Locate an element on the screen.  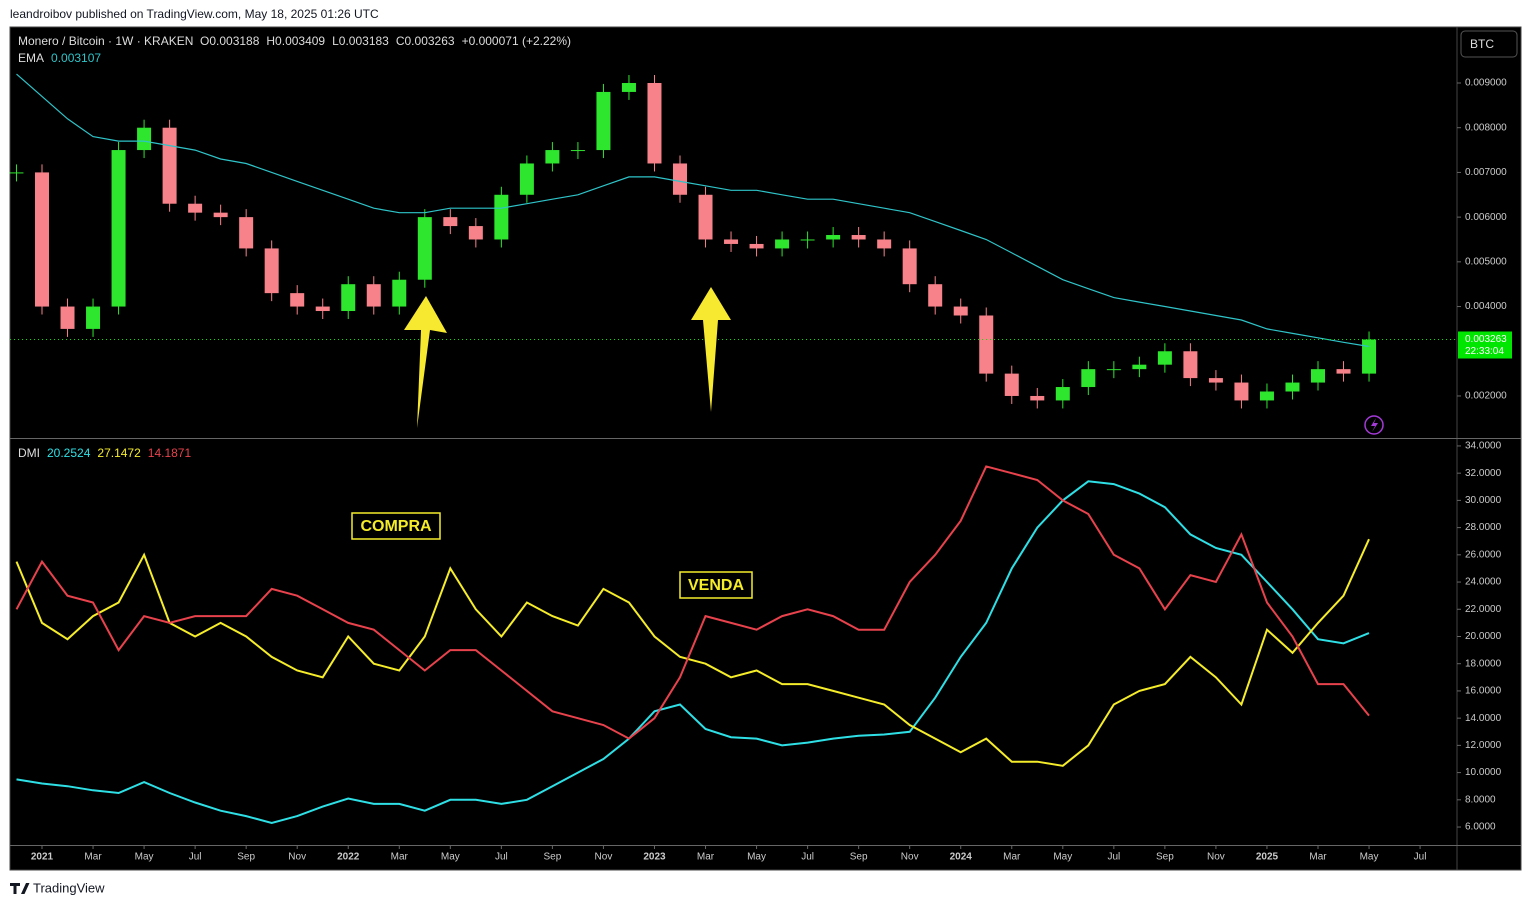
y-tick-label: 28.0000 is located at coordinates (1483, 527).